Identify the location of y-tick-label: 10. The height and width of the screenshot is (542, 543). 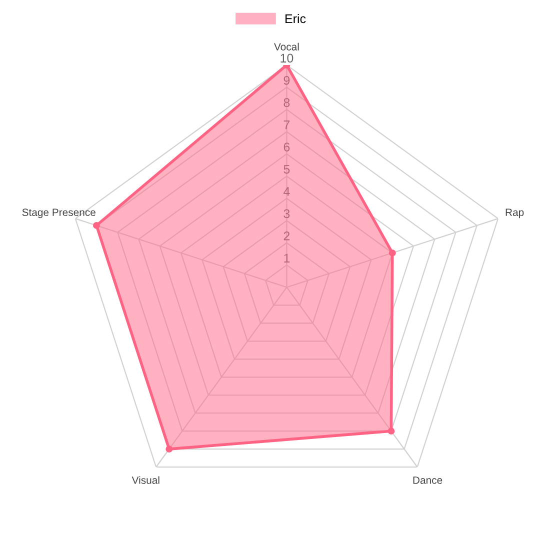
(287, 58).